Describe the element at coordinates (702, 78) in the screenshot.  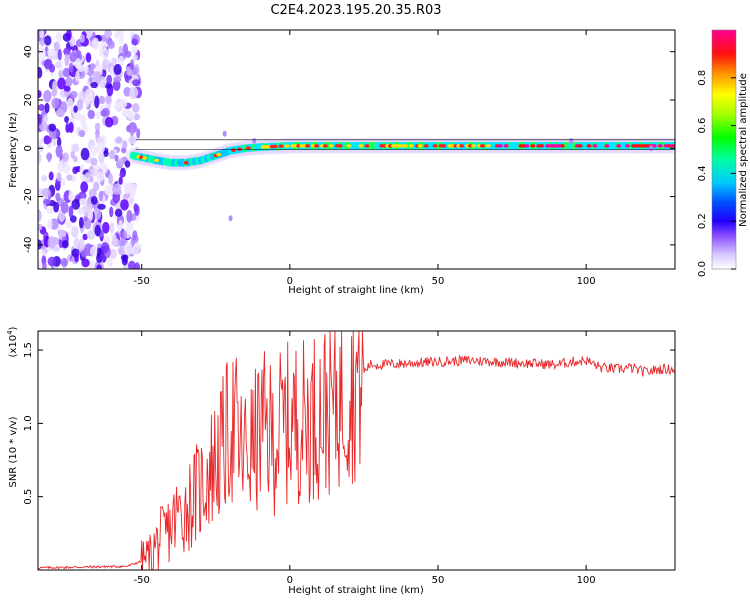
I see `colorbar-tick-label: 0.8` at that location.